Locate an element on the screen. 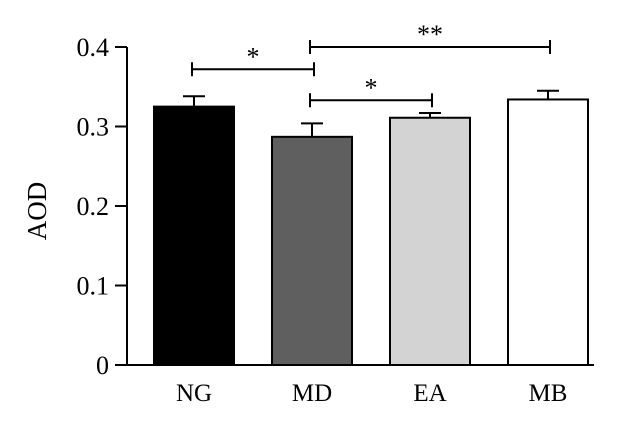 This screenshot has width=630, height=425. significance-bracket: ** is located at coordinates (430, 37).